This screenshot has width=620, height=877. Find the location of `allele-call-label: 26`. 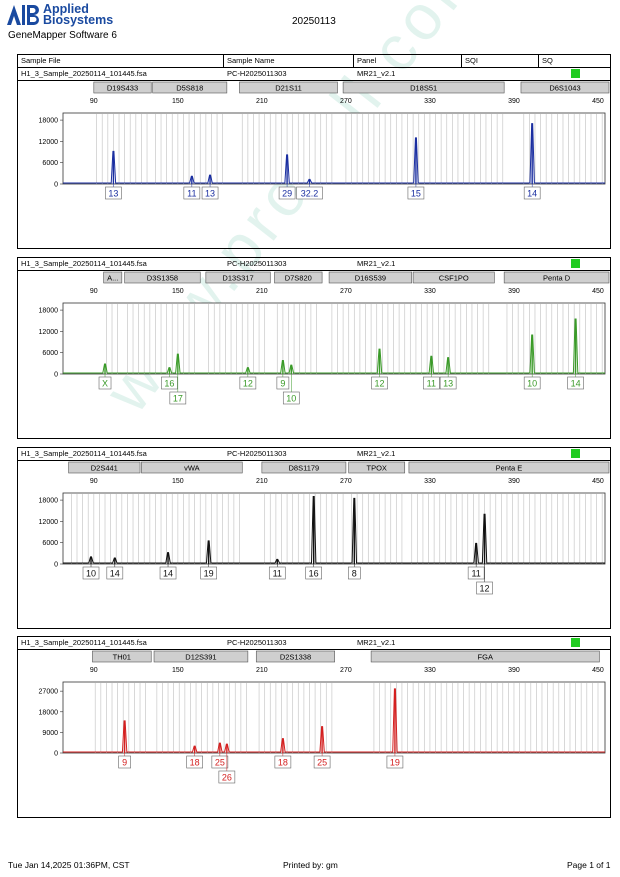

allele-call-label: 26 is located at coordinates (227, 778).